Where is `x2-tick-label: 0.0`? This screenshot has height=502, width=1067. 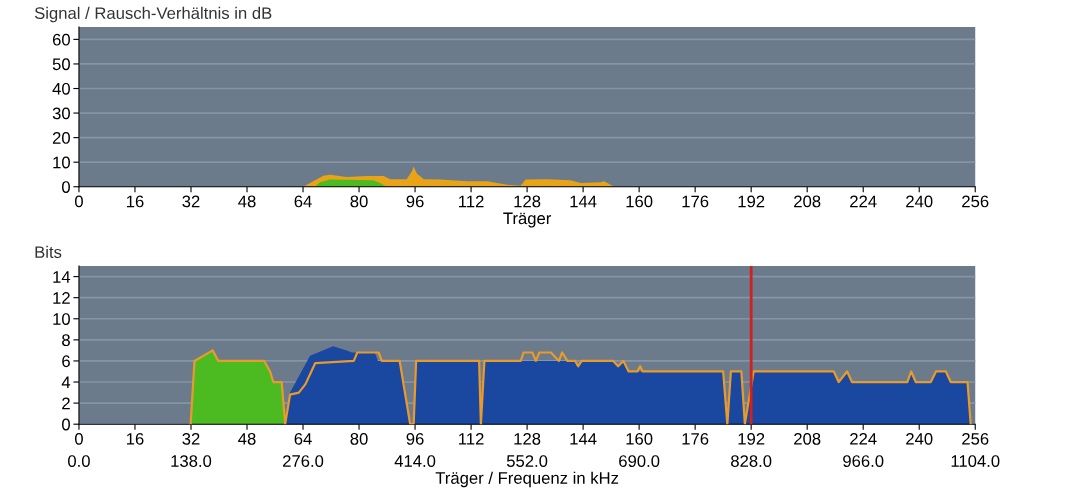
x2-tick-label: 0.0 is located at coordinates (79, 461).